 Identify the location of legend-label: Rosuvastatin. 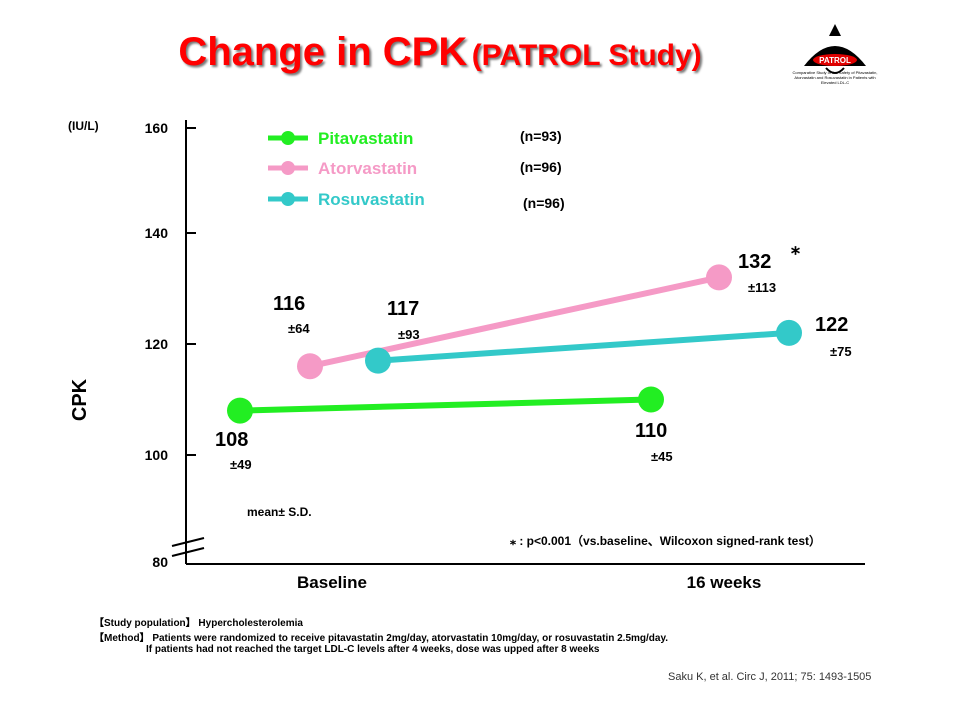
(371, 199).